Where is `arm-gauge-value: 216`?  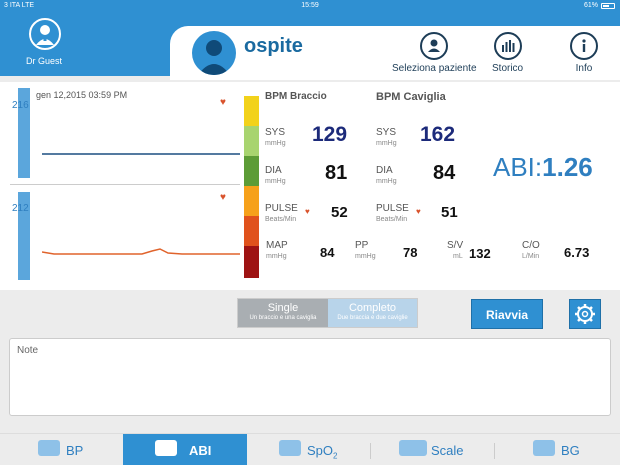 arm-gauge-value: 216 is located at coordinates (20, 105).